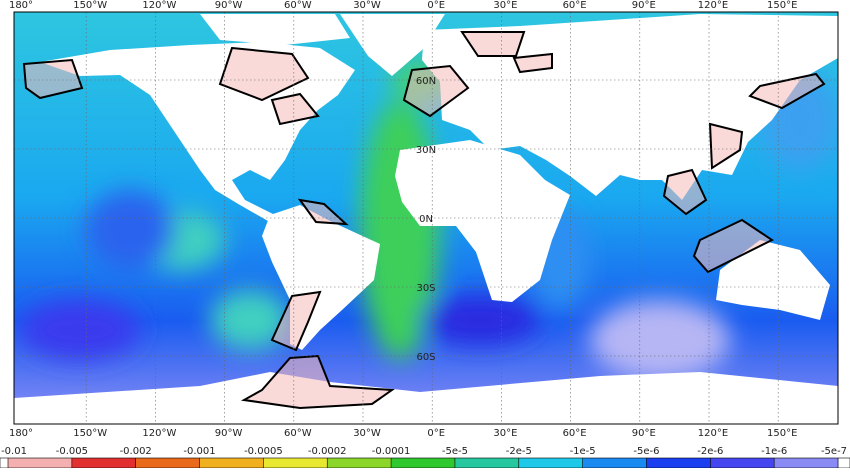  Describe the element at coordinates (425, 288) in the screenshot. I see `latitude-label: 30S` at that location.